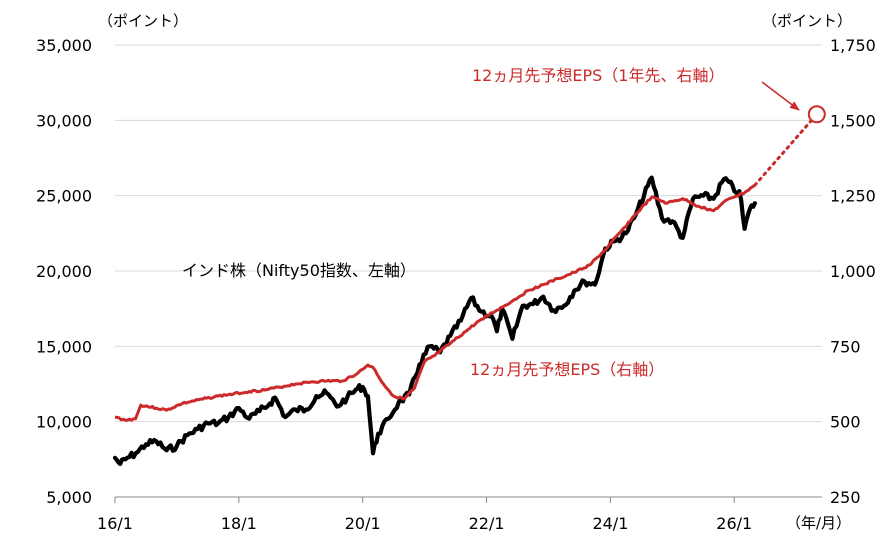  I want to click on x-tick-label: 16/1, so click(115, 523).